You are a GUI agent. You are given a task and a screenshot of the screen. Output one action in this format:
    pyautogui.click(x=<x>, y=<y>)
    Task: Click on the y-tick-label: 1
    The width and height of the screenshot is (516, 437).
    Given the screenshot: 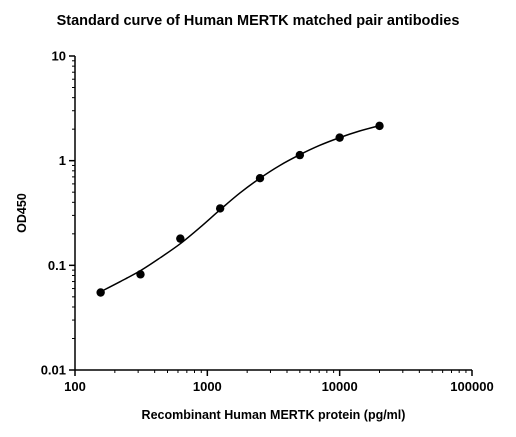 What is the action you would take?
    pyautogui.click(x=62, y=160)
    